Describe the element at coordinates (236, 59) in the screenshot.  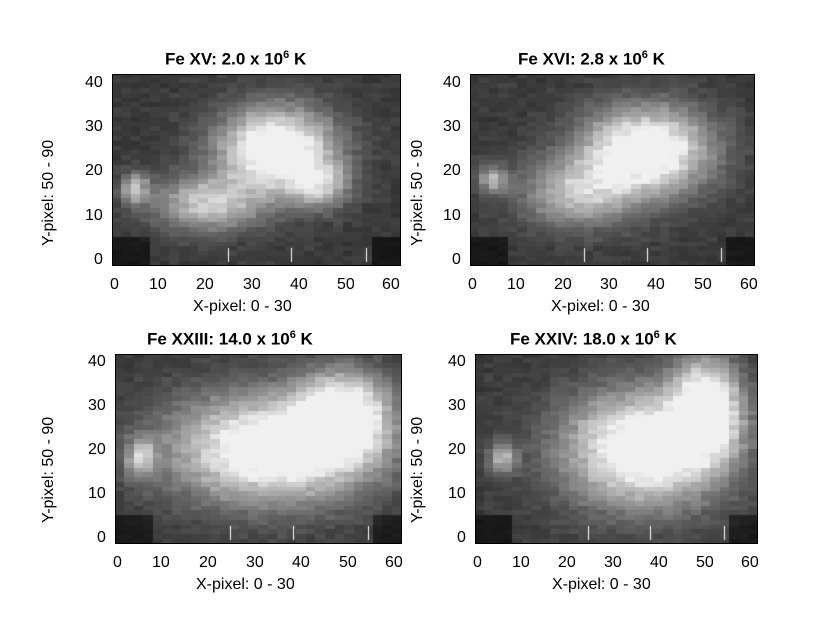
I see `panel-title: Fe XV: 2.0 x 106 K` at that location.